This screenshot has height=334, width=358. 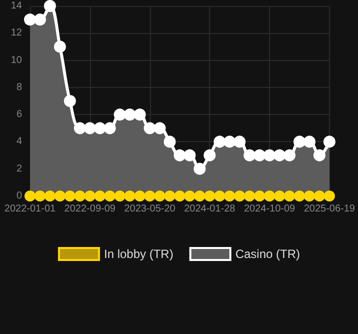 I want to click on x-tick-label: 2023-05-20, so click(x=150, y=209).